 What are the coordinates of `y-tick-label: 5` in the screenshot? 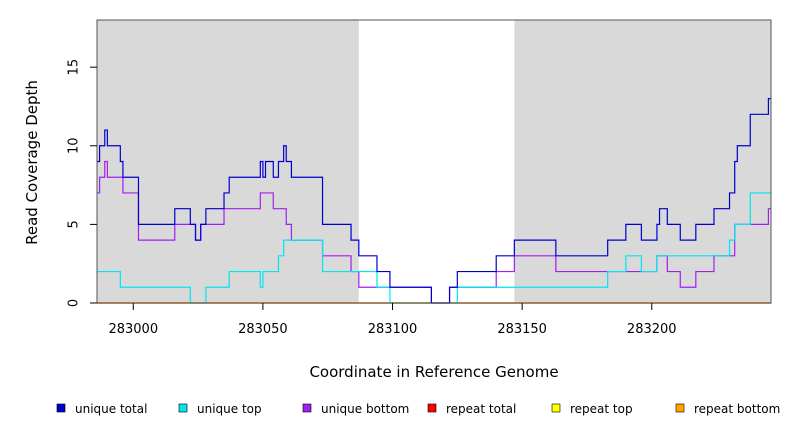 It's located at (74, 224).